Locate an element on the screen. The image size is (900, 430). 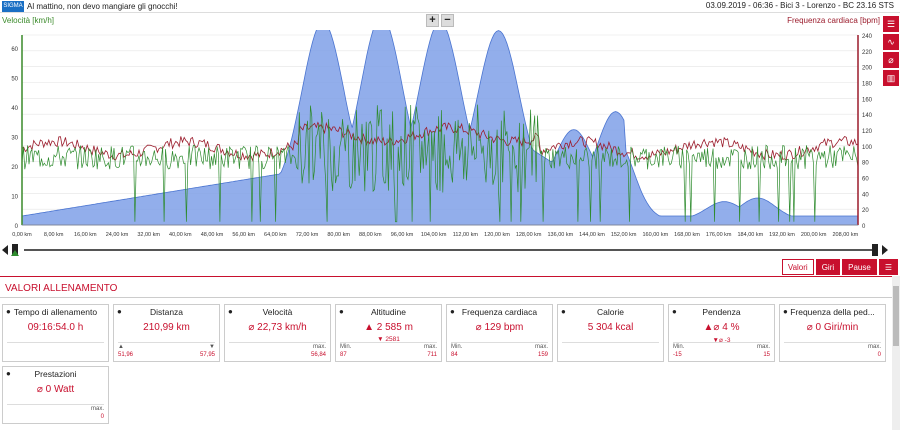
x-tick-label: 160,00 km is located at coordinates (655, 235).